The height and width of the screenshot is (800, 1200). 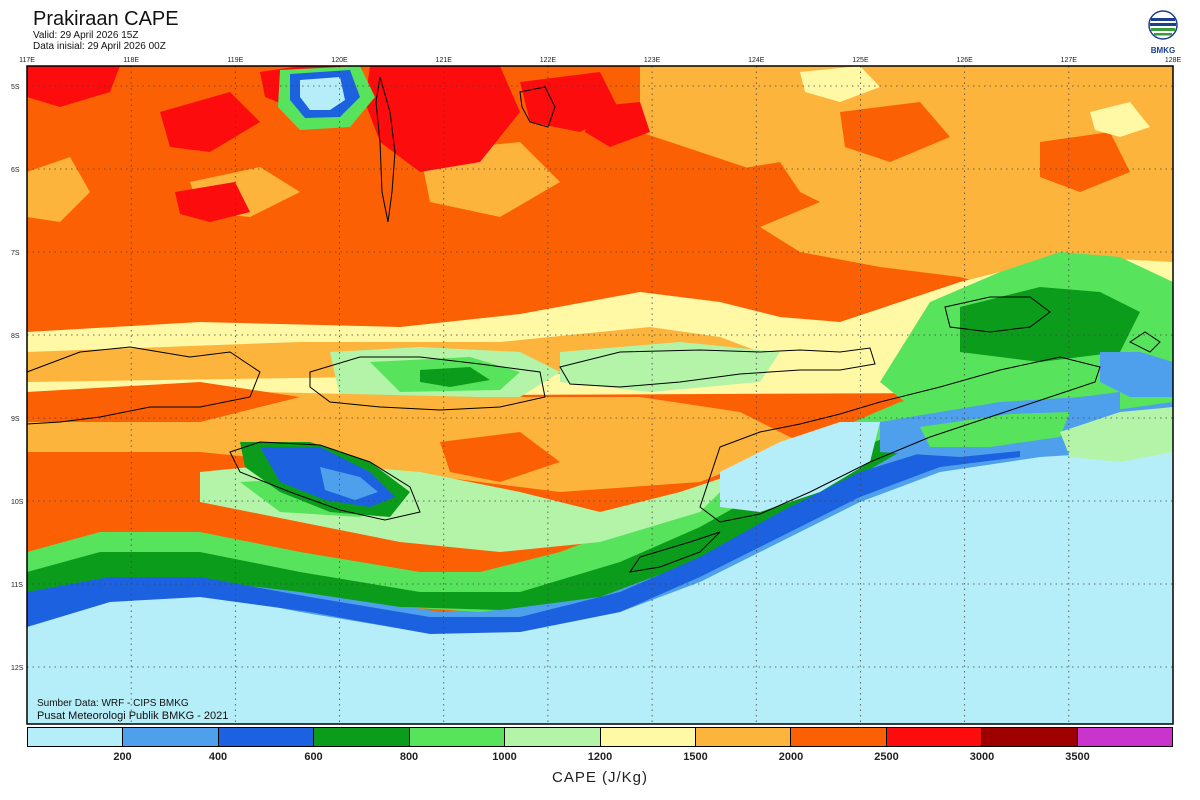 What do you see at coordinates (886, 757) in the screenshot?
I see `colorbar-tick-label: 2500` at bounding box center [886, 757].